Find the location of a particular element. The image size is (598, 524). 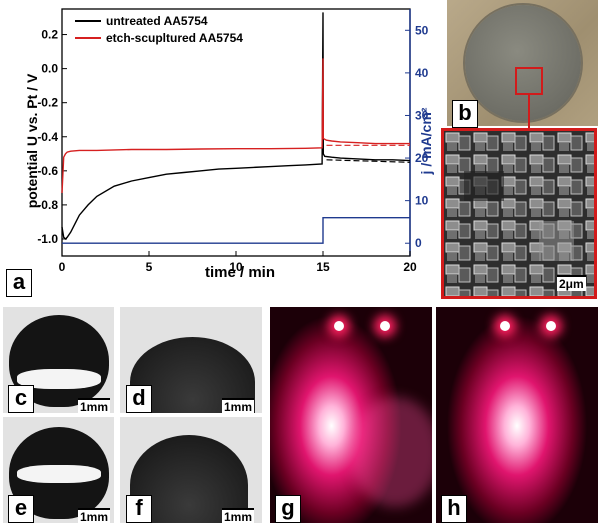

x-tick-label-3: 15 is located at coordinates (323, 267).